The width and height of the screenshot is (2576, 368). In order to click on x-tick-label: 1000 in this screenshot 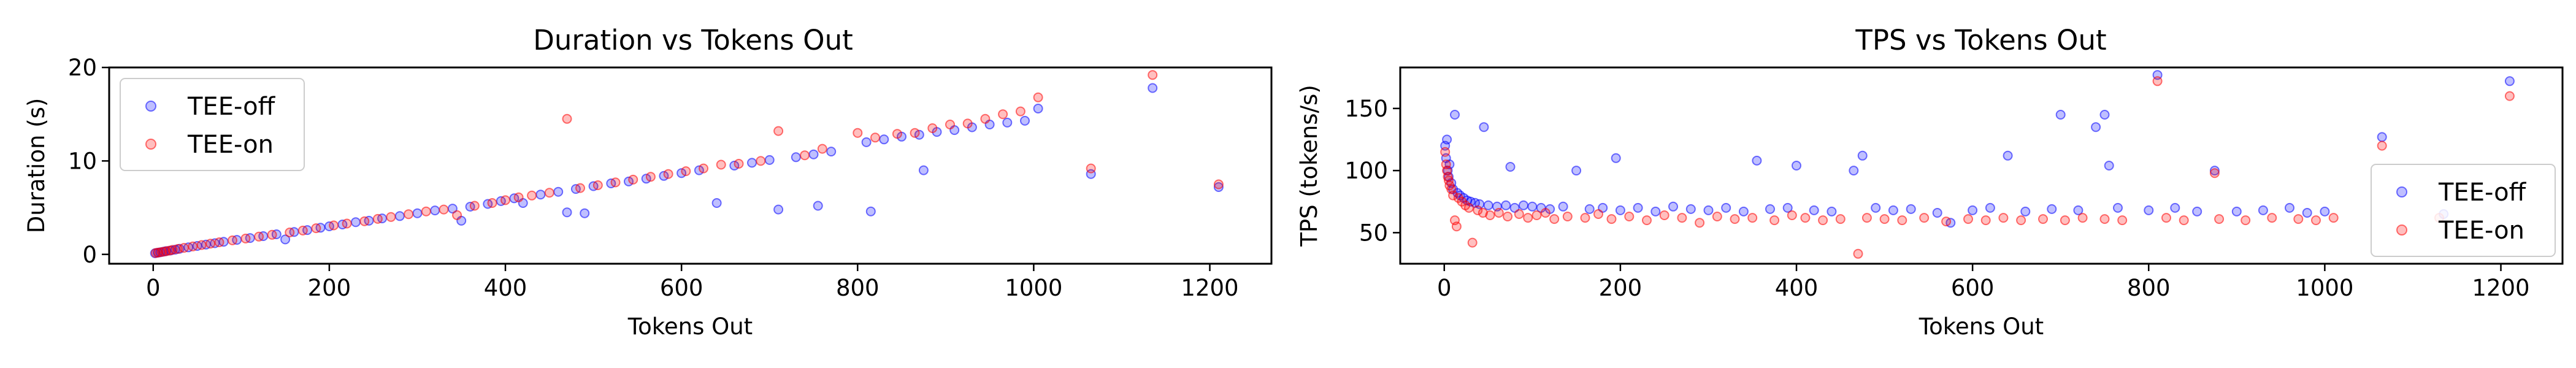, I will do `click(2324, 288)`.